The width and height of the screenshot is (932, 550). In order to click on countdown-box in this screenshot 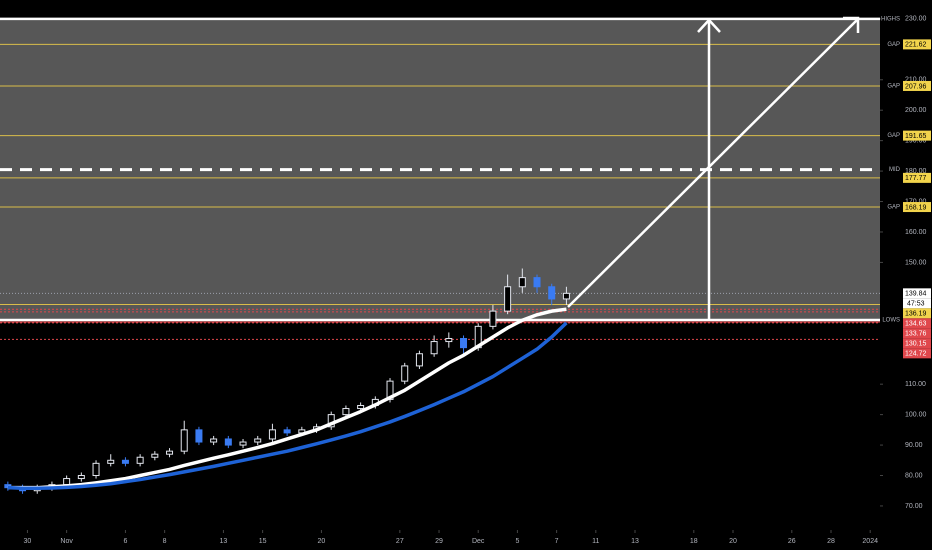, I will do `click(917, 303)`.